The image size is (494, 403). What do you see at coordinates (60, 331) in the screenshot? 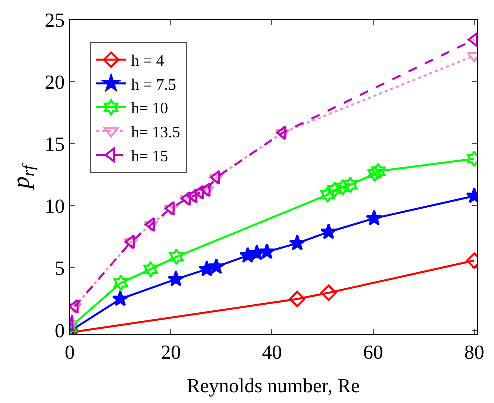
I see `y-tick-label: 0` at bounding box center [60, 331].